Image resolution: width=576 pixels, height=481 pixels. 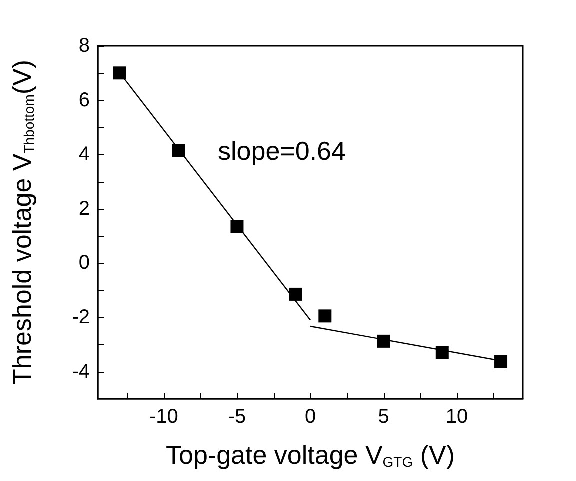 I want to click on annotation: slope=0.64, so click(x=282, y=151).